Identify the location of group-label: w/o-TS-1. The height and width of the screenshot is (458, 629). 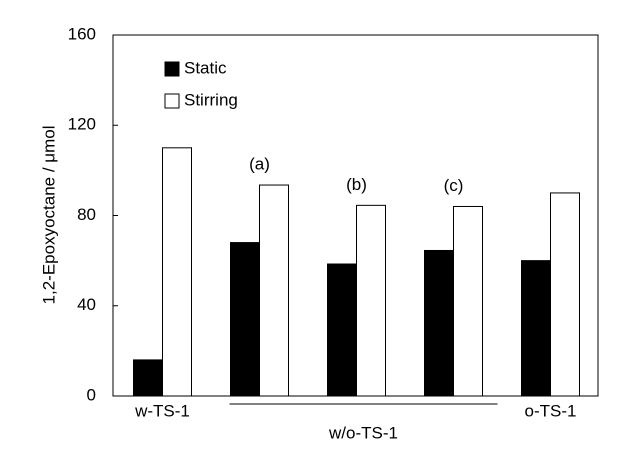
(363, 432).